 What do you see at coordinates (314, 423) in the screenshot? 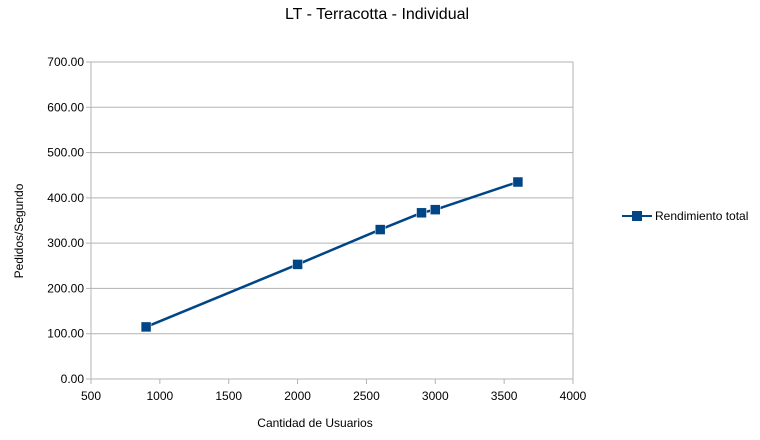
I see `x-axis-label: Cantidad de Usuarios` at bounding box center [314, 423].